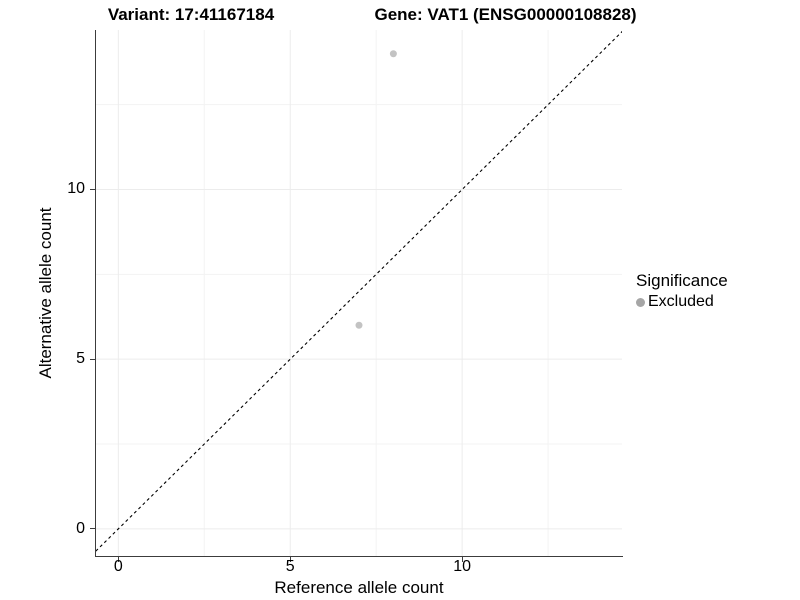  Describe the element at coordinates (95, 293) in the screenshot. I see `y-axis-line` at that location.